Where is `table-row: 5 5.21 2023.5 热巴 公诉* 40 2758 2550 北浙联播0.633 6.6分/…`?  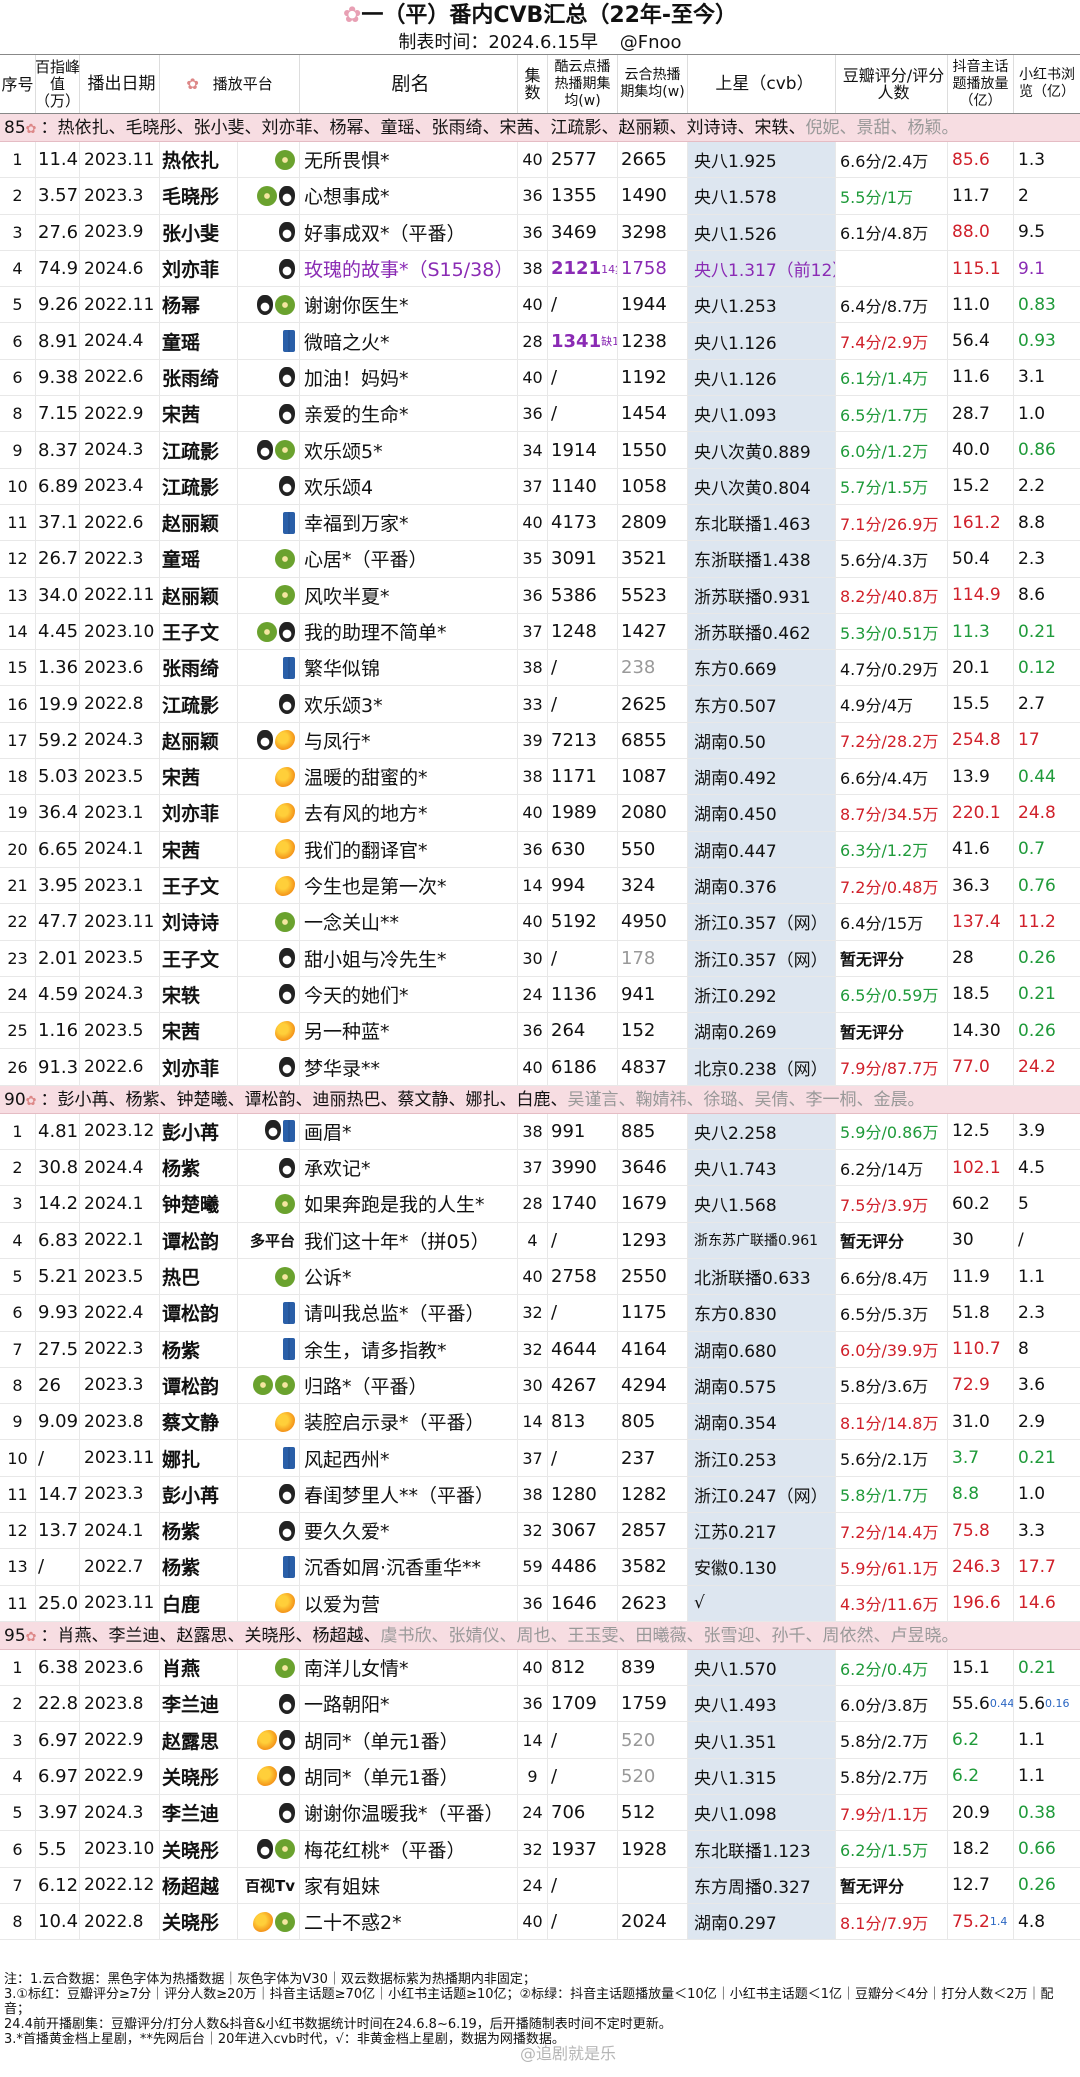
table-row: 5 5.21 2023.5 热巴 公诉* 40 2758 2550 北浙联播0.633 6.6分/… is located at coordinates (540, 1277).